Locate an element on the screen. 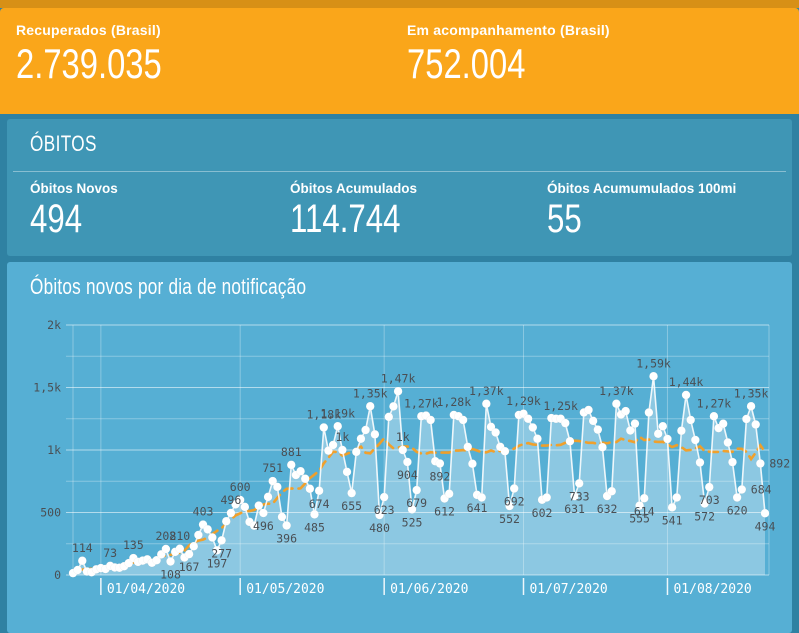 The height and width of the screenshot is (633, 799). svg-text: 277 is located at coordinates (221, 553).